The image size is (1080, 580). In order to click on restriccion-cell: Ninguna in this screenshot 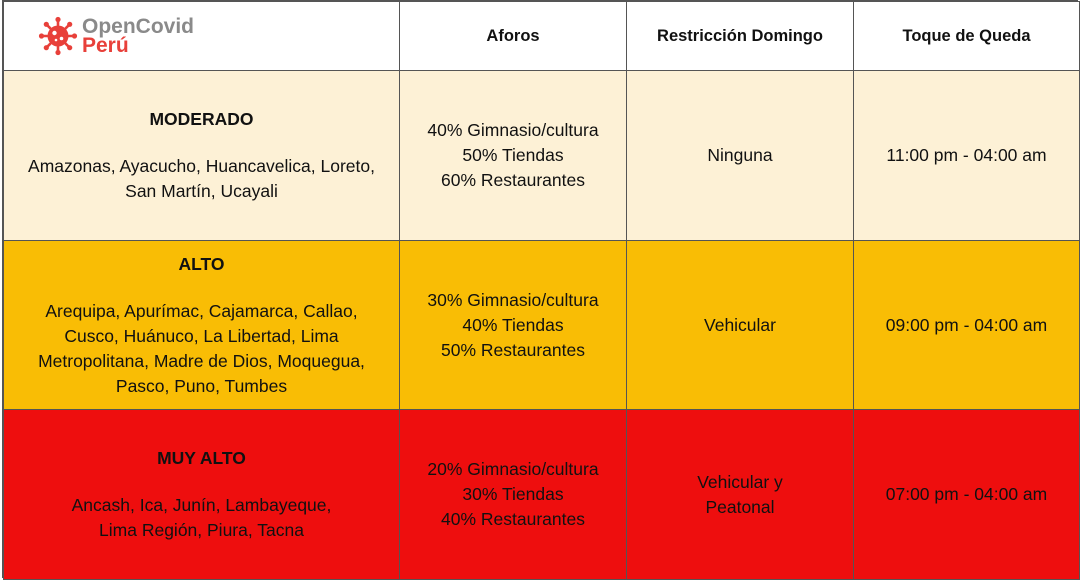, I will do `click(740, 155)`.